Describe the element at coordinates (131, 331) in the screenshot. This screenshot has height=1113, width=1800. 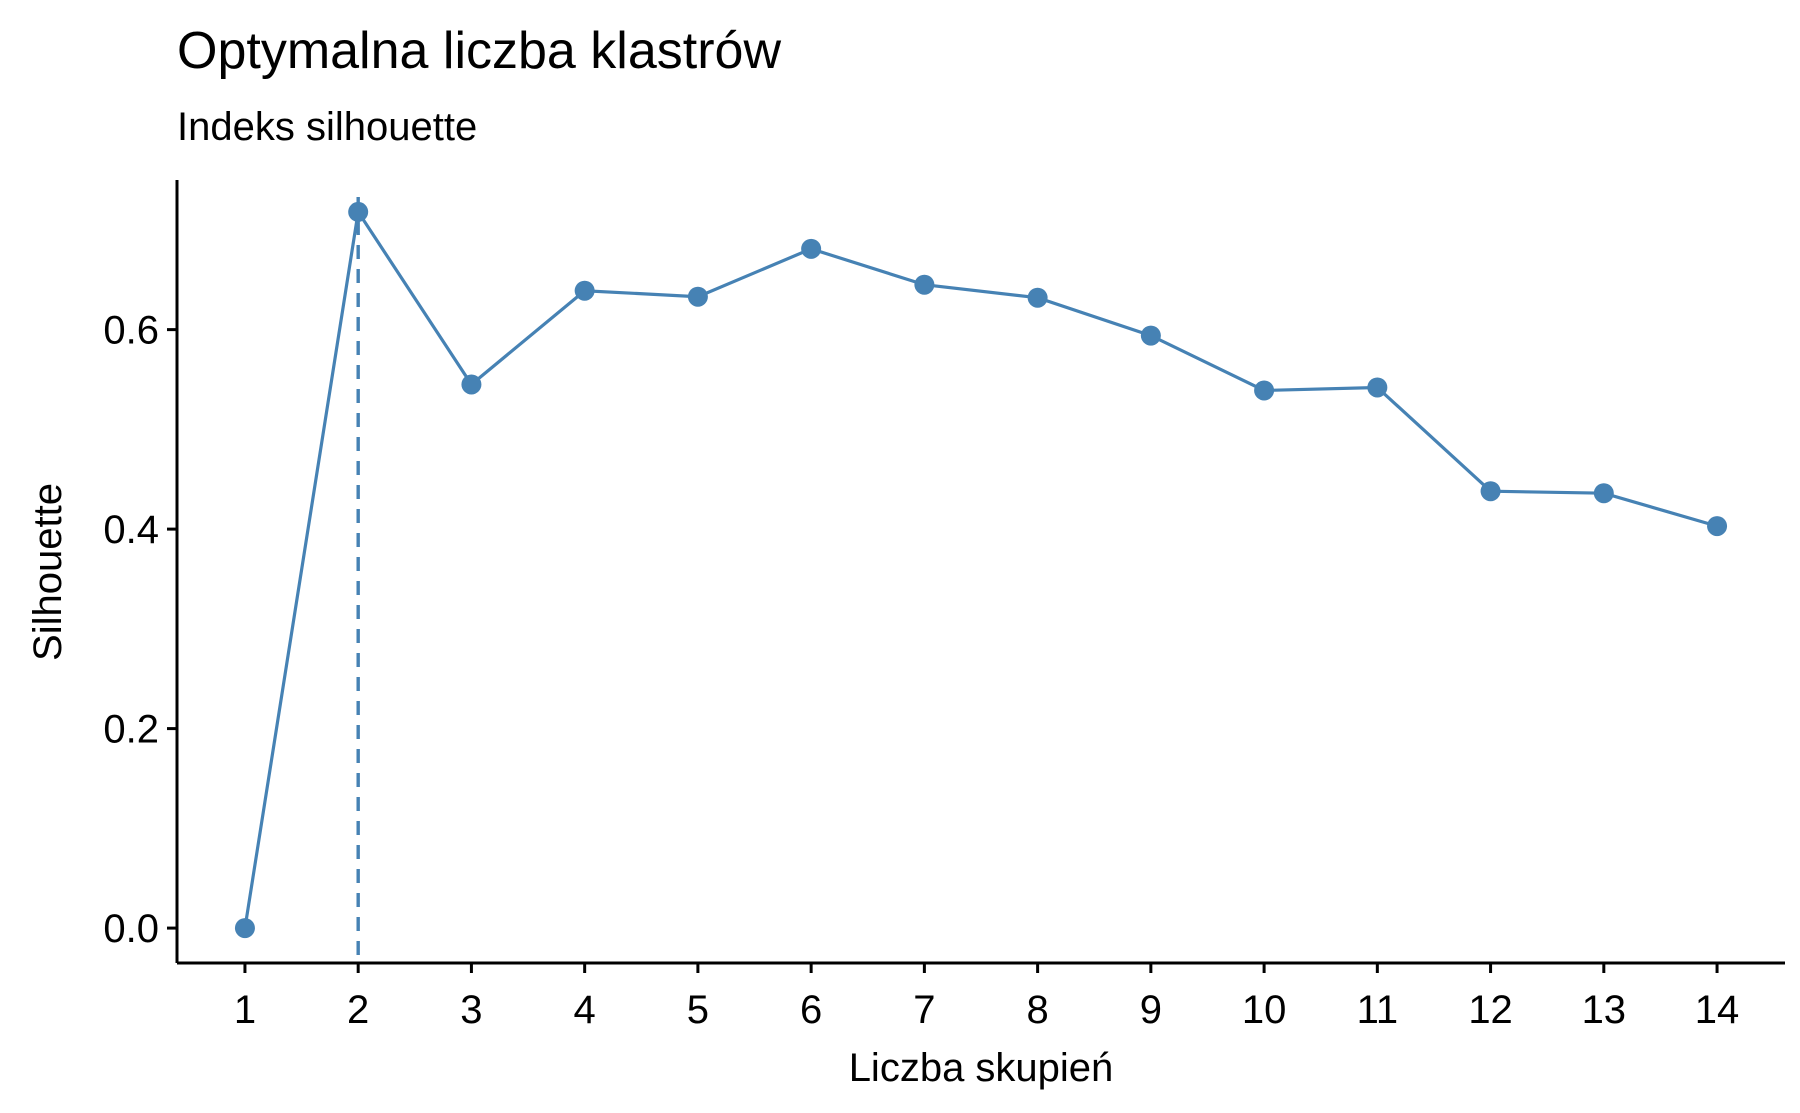
I see `y-tick-label: 0.6` at that location.